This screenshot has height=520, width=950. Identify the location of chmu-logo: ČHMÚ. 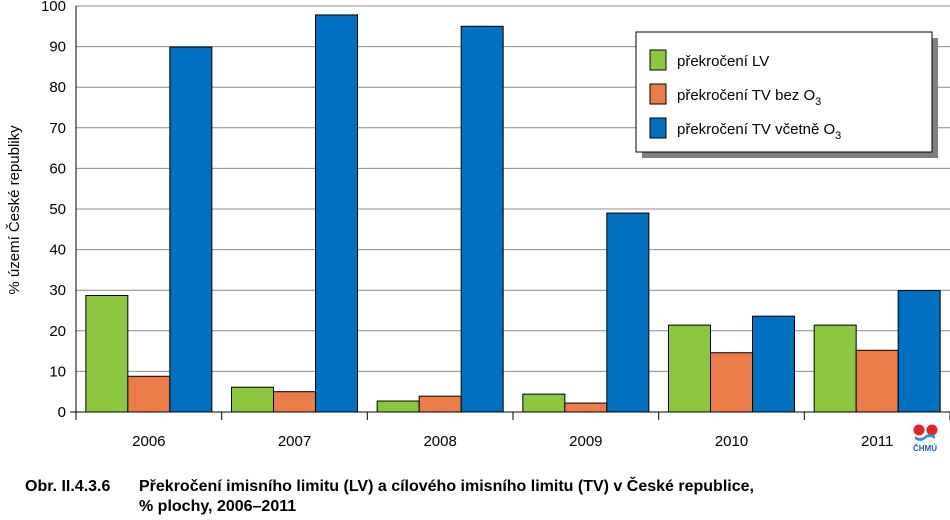
(925, 438).